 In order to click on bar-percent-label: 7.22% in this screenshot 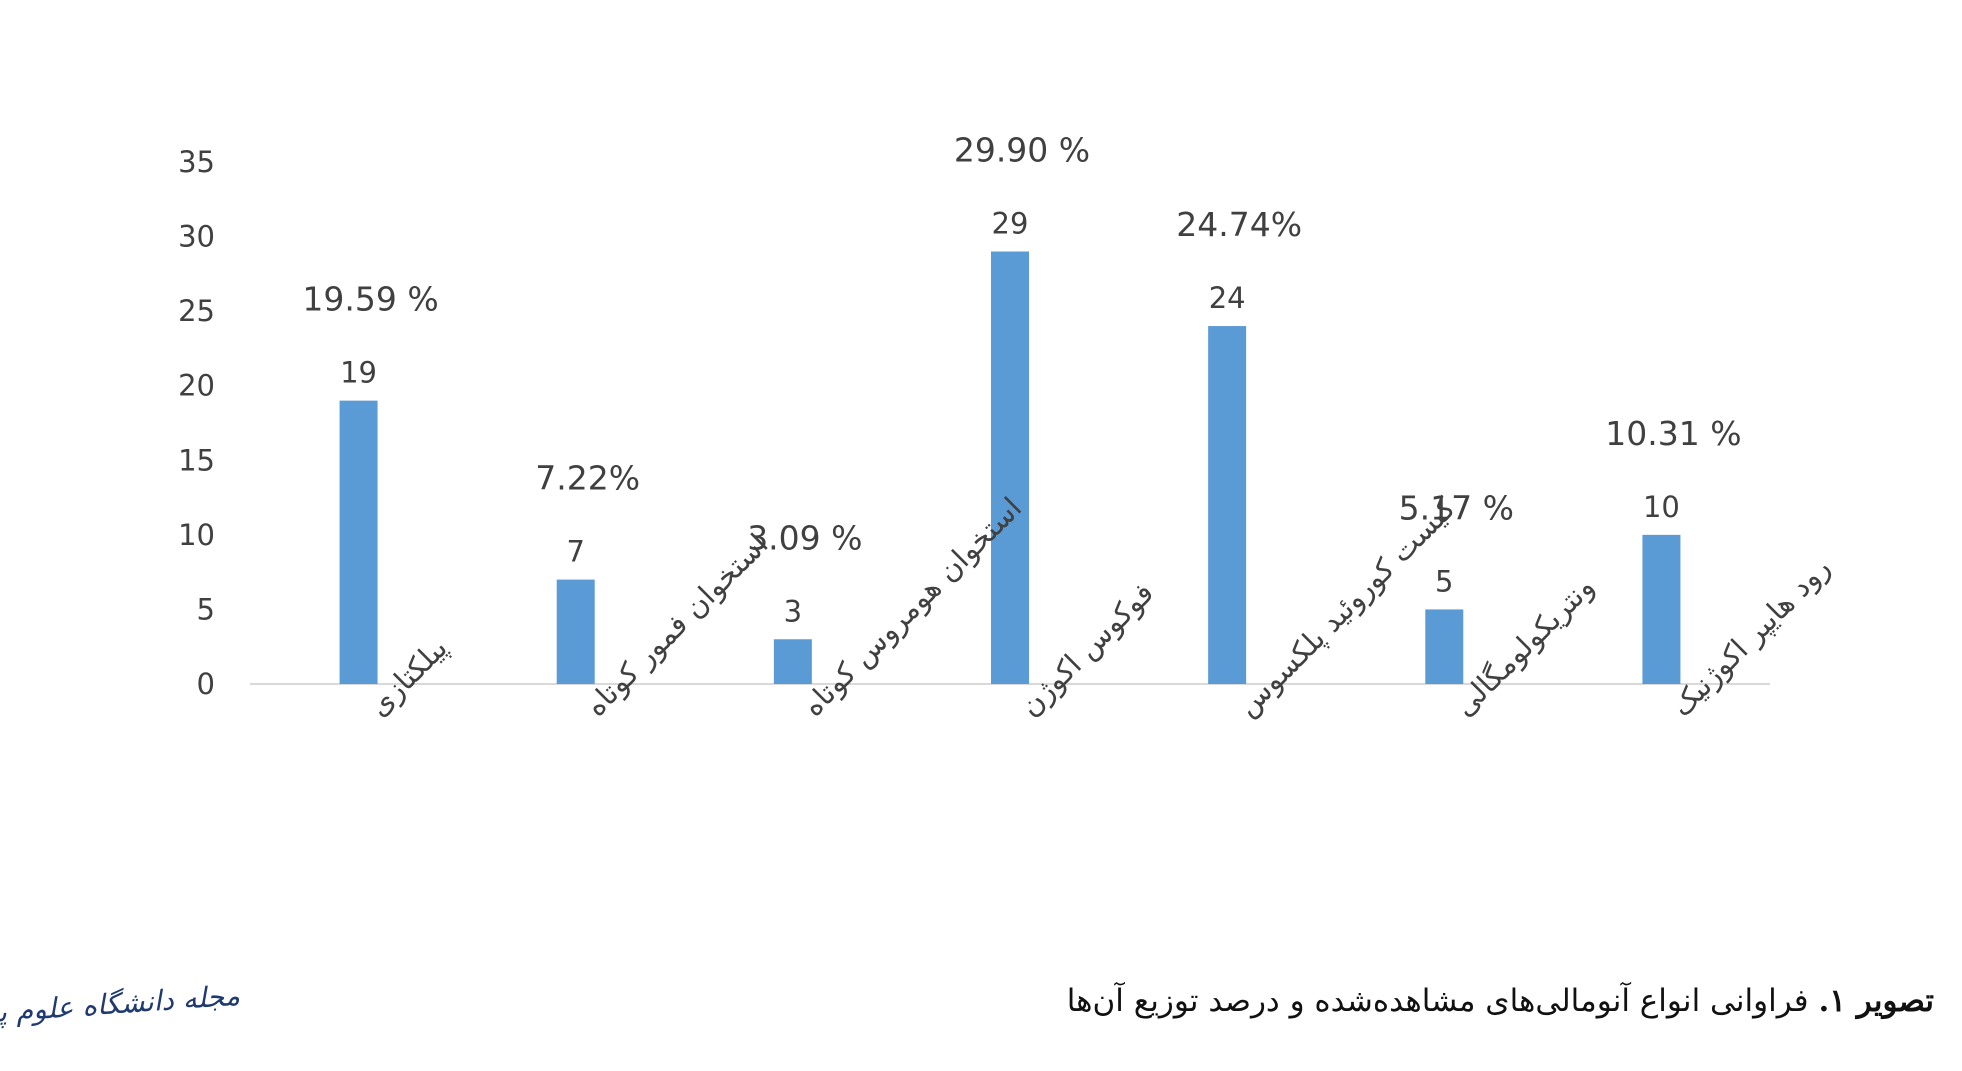, I will do `click(587, 478)`.